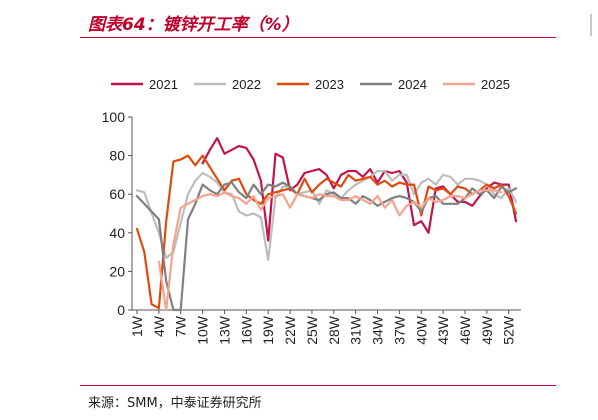 The height and width of the screenshot is (420, 598). I want to click on x-tick-label: 46W, so click(465, 330).